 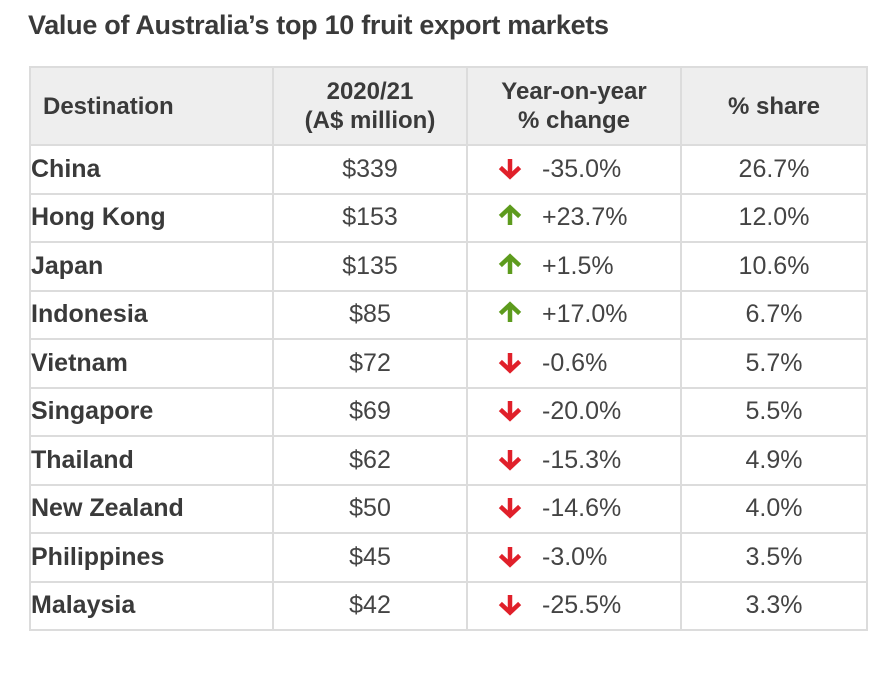 What do you see at coordinates (370, 460) in the screenshot?
I see `cell-value: $62` at bounding box center [370, 460].